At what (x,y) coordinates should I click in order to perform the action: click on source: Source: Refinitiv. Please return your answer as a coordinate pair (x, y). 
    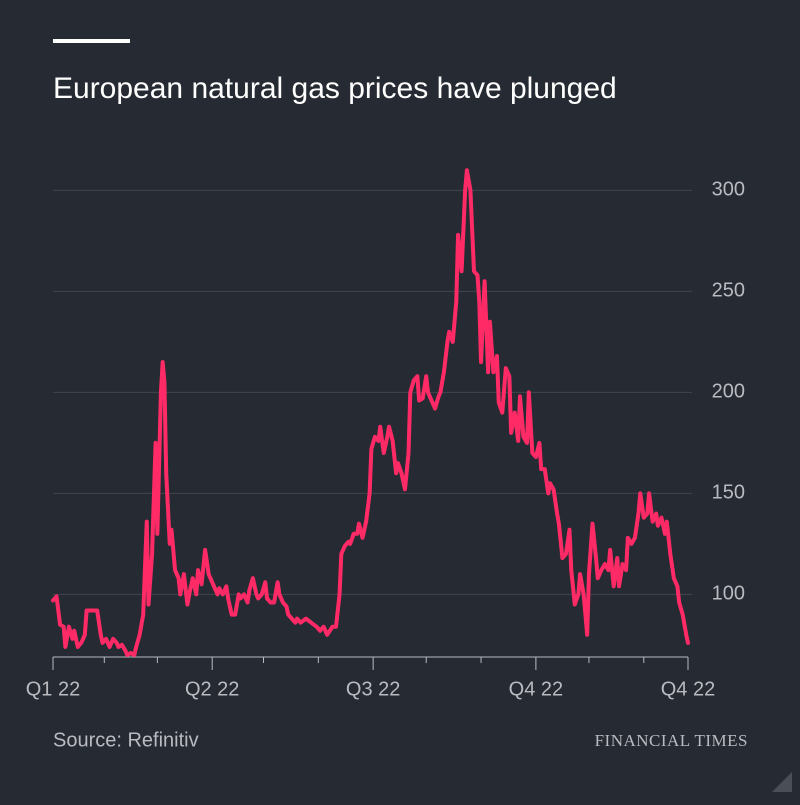
    Looking at the image, I should click on (126, 740).